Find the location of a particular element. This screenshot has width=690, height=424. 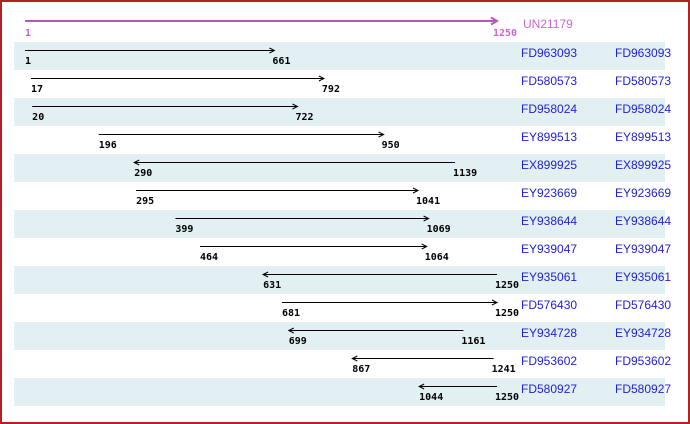

alignment-start-label: 464 is located at coordinates (209, 257).